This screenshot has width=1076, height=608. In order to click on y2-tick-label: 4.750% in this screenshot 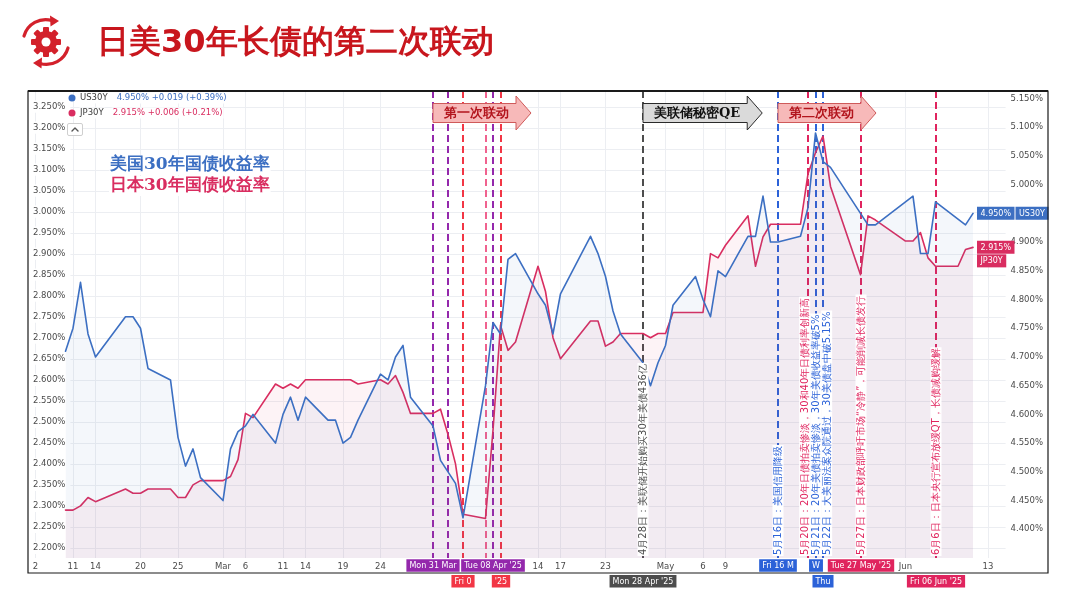, I will do `click(1026, 327)`.